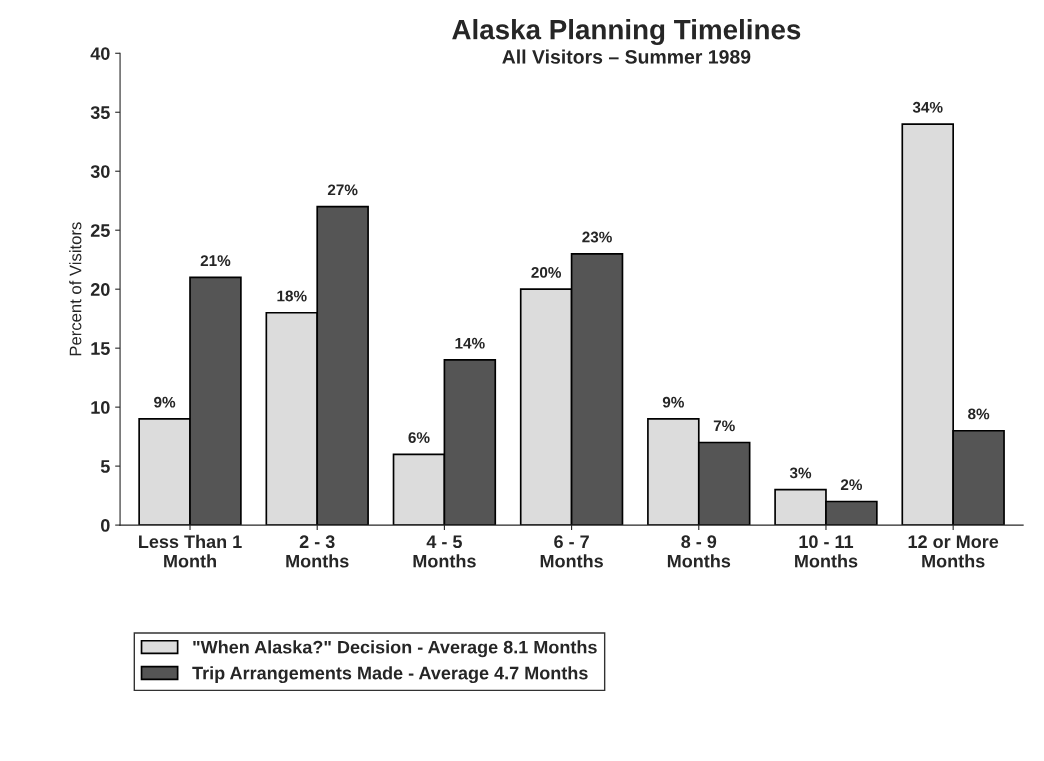 This screenshot has width=1044, height=761. What do you see at coordinates (699, 551) in the screenshot?
I see `x-tick-label: 8 - 9 Months` at bounding box center [699, 551].